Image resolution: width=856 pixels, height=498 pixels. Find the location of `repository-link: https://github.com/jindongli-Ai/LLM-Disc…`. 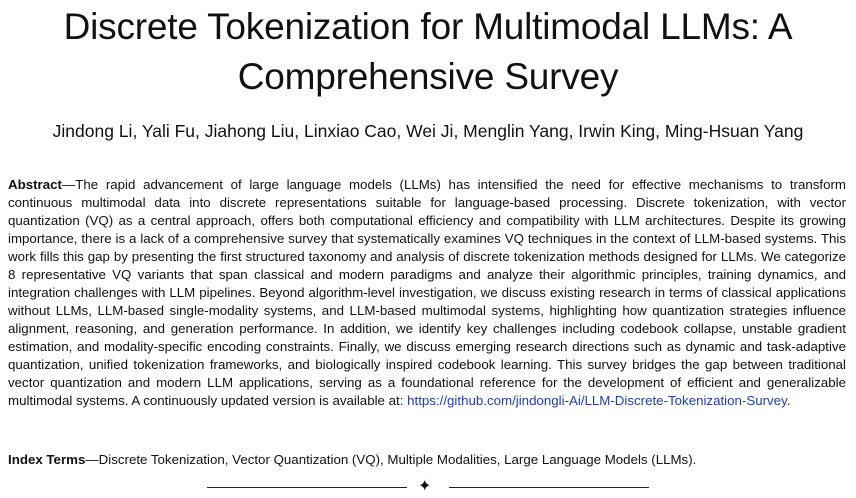

repository-link: https://github.com/jindongli-Ai/LLM-Disc… is located at coordinates (597, 400).